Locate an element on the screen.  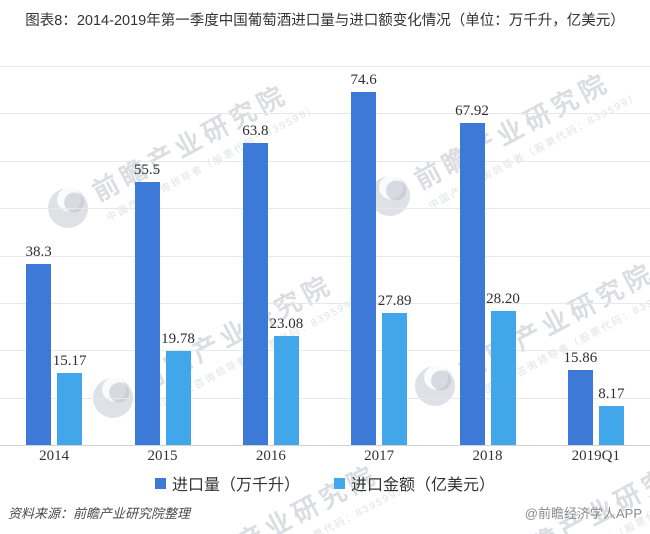
bar-value-label: 38.3 is located at coordinates (38, 251).